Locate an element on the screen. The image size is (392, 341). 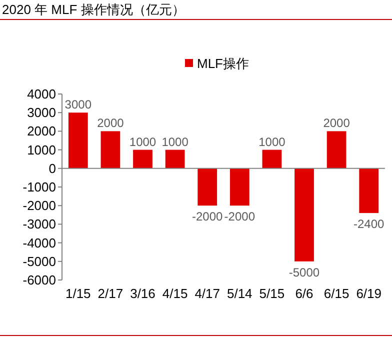
y-tick-label: -1000 is located at coordinates (39, 187).